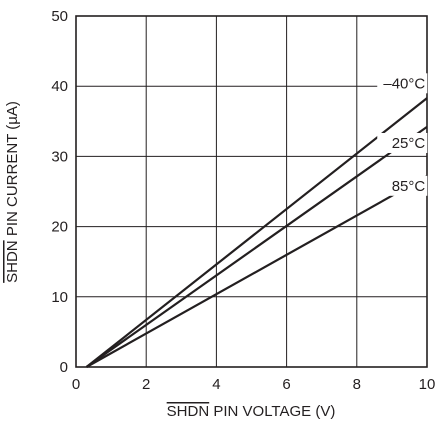  What do you see at coordinates (59, 297) in the screenshot?
I see `y-tick-label: 10` at bounding box center [59, 297].